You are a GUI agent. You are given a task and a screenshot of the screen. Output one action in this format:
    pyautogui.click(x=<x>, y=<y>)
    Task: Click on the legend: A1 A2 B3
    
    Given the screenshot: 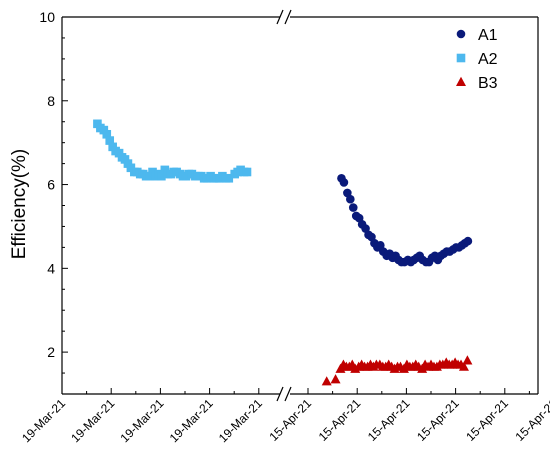 What is the action you would take?
    pyautogui.click(x=477, y=59)
    